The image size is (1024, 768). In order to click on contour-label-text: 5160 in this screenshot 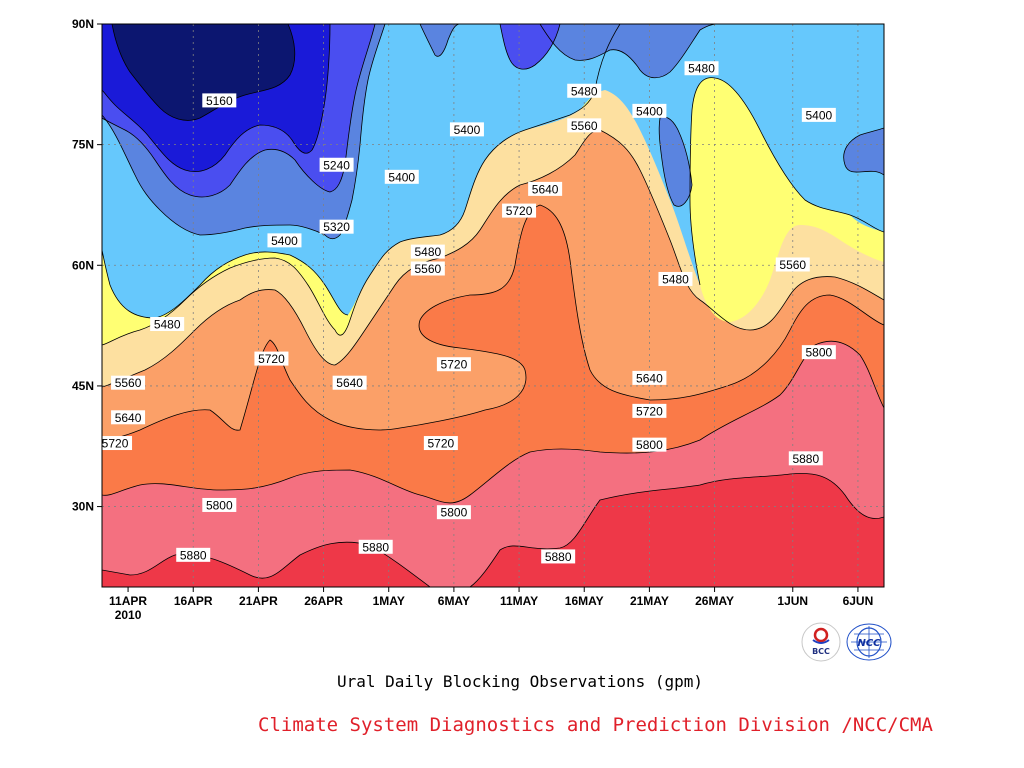, I will do `click(219, 101)`.